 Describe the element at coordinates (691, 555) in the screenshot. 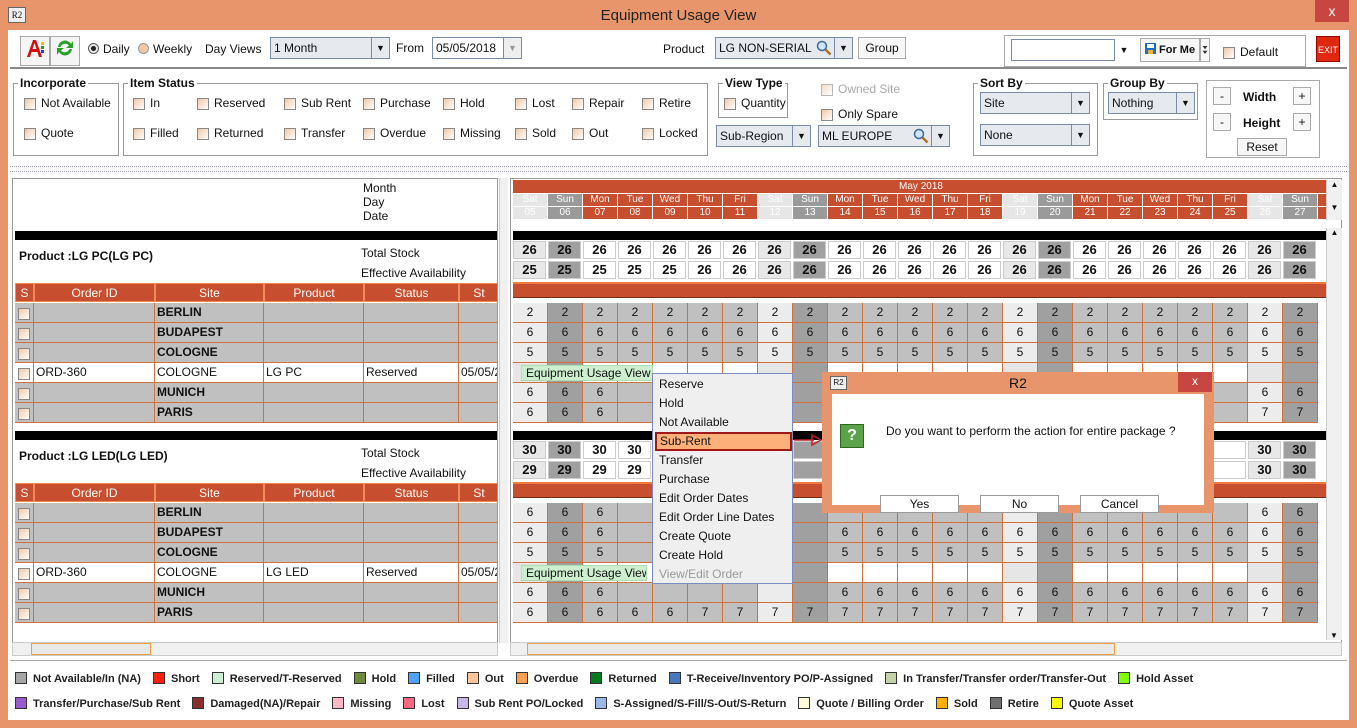

I see `menu-item: Create Hold` at that location.